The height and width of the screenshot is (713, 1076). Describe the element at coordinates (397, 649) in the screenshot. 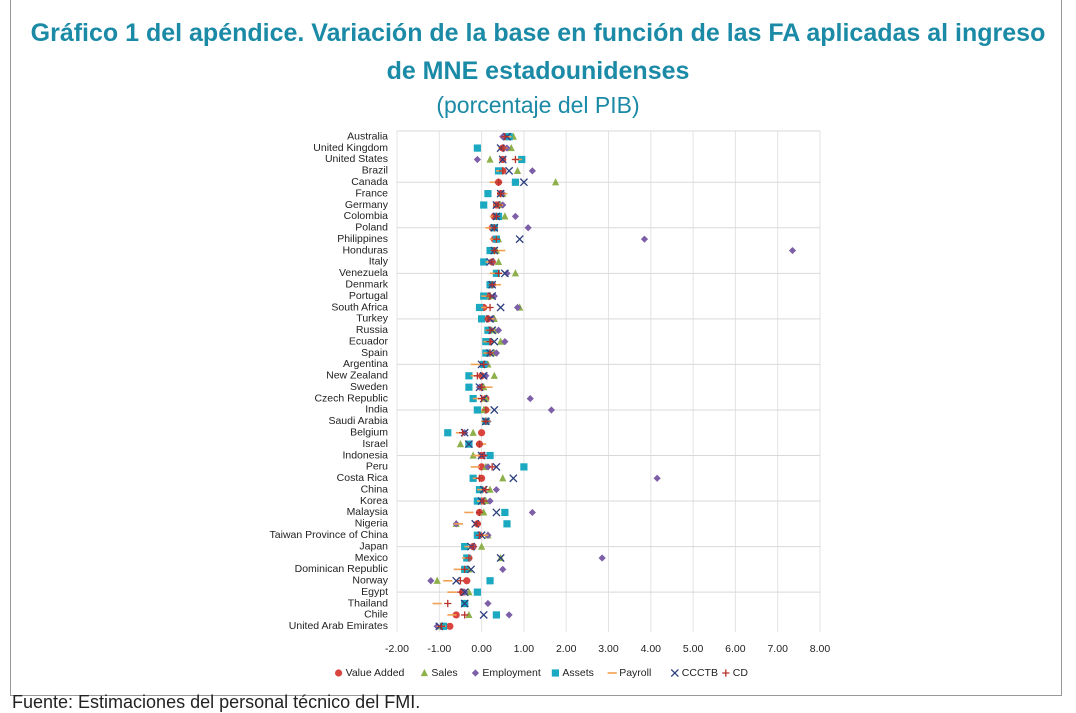

I see `x-tick-label: -2.00` at that location.